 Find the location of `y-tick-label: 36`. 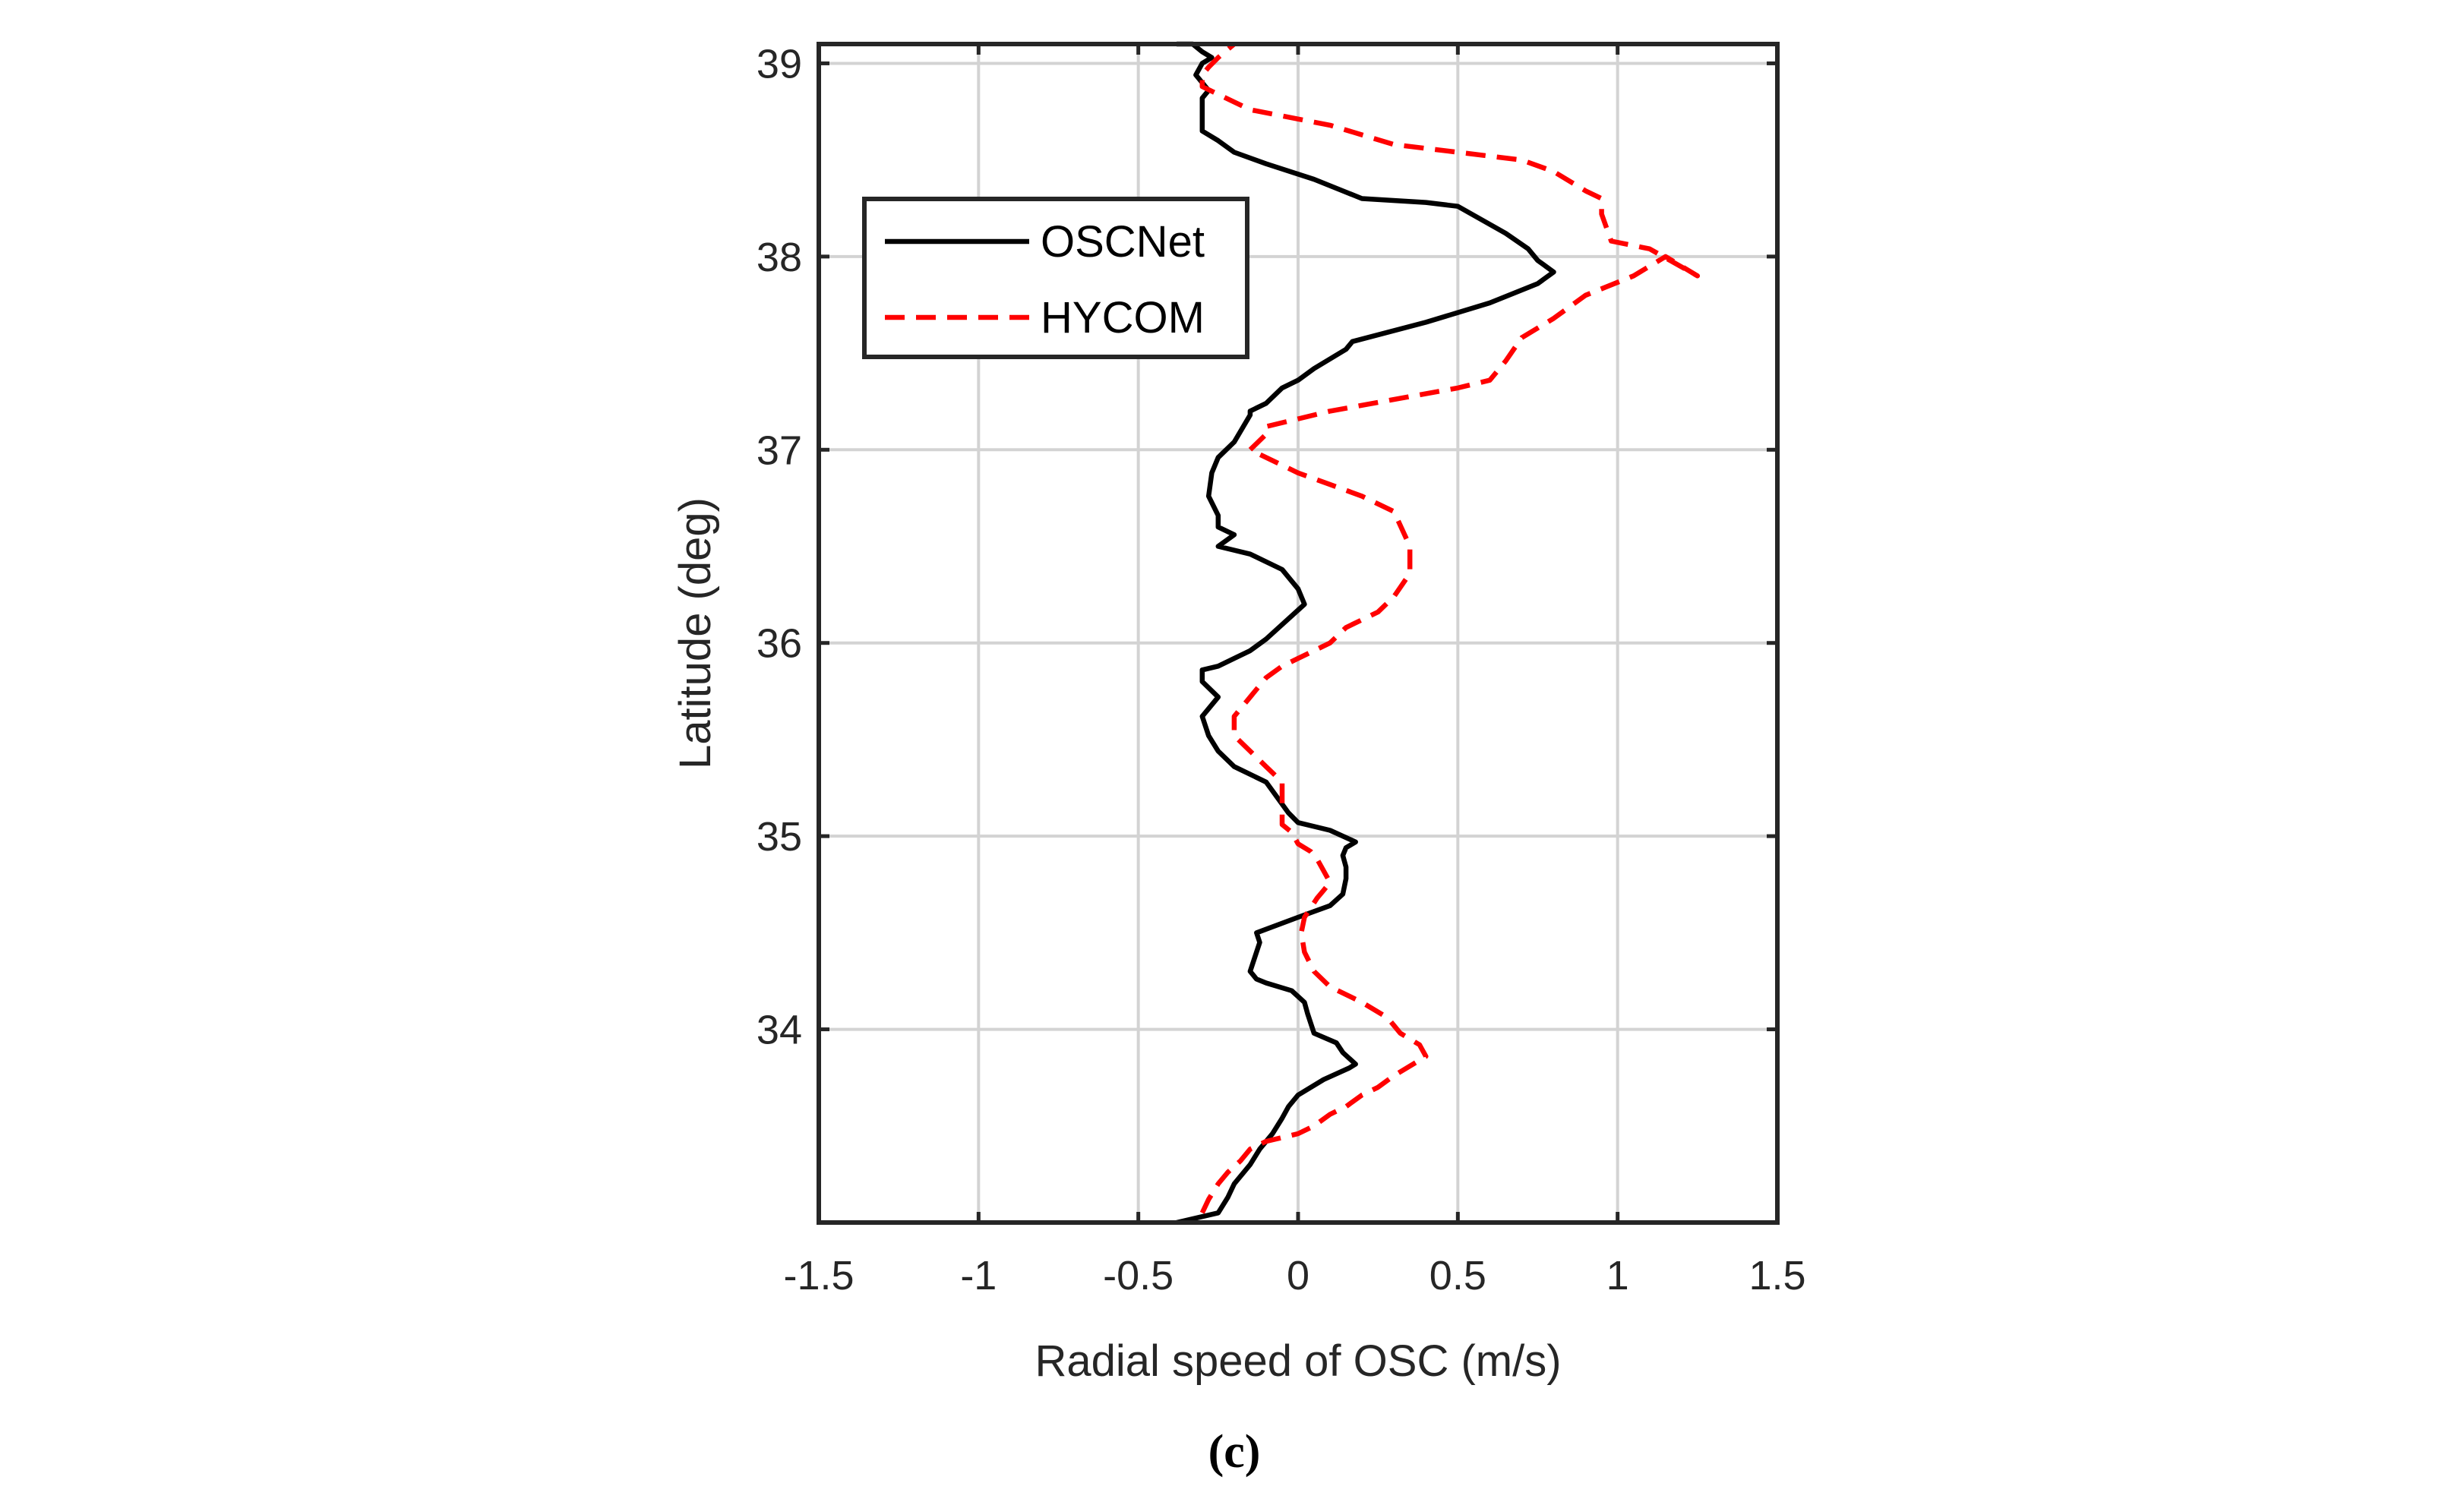

y-tick-label: 36 is located at coordinates (779, 644).